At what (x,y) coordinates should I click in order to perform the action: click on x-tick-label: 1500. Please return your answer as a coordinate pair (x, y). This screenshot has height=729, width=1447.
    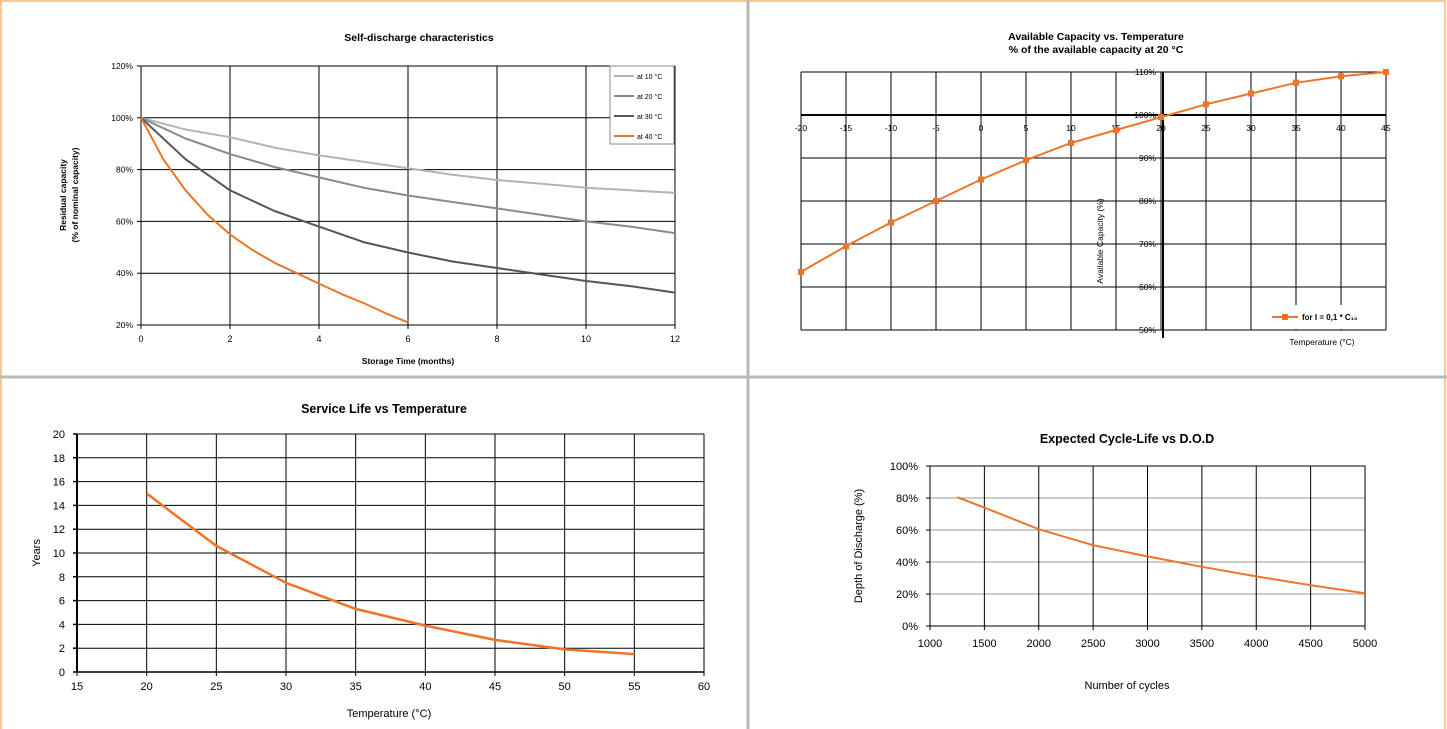
    Looking at the image, I should click on (984, 644).